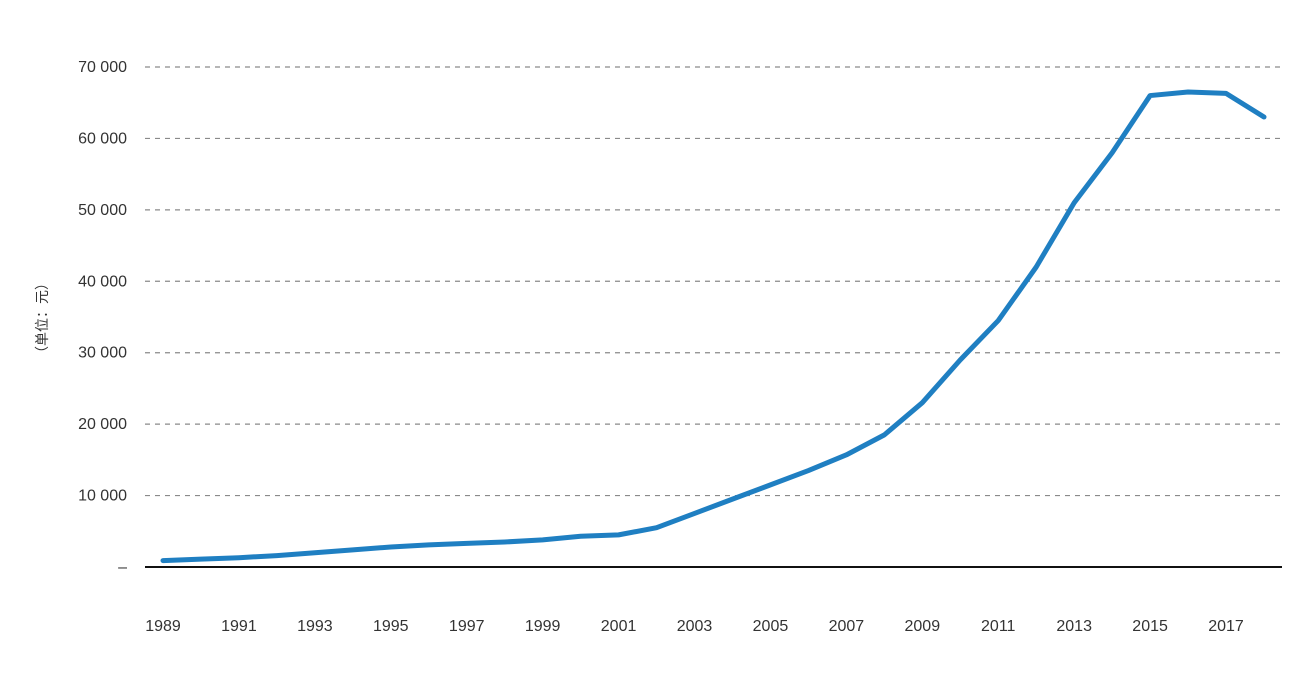 This screenshot has height=697, width=1314. I want to click on y-tick-label: 60 000, so click(102, 138).